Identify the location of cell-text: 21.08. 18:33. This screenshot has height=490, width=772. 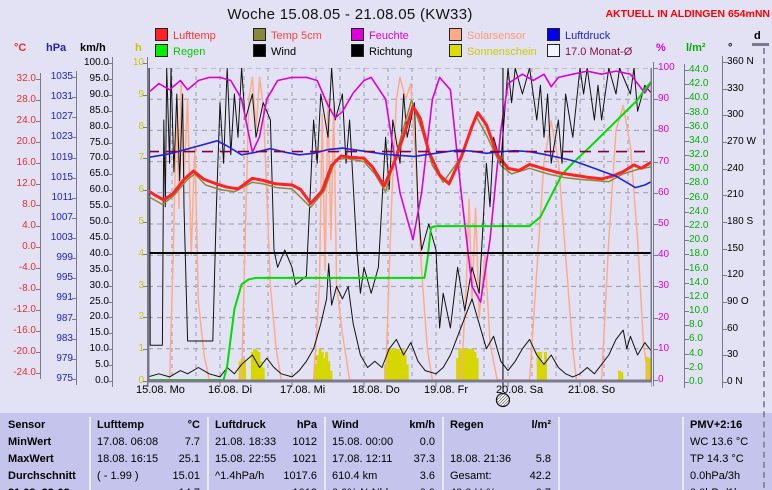
(246, 442).